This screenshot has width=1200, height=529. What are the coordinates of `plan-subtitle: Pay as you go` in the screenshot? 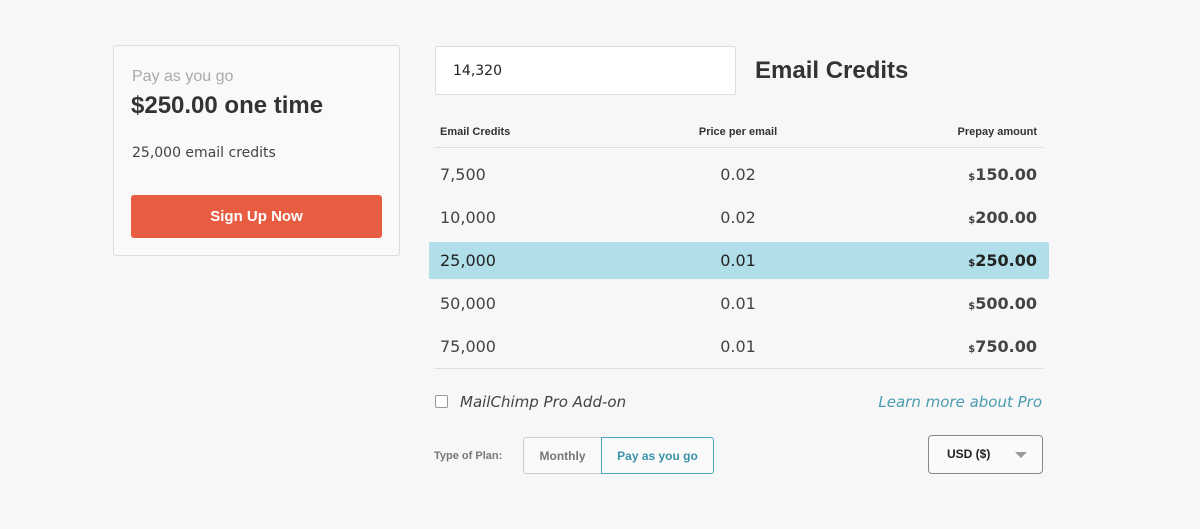 It's located at (183, 76).